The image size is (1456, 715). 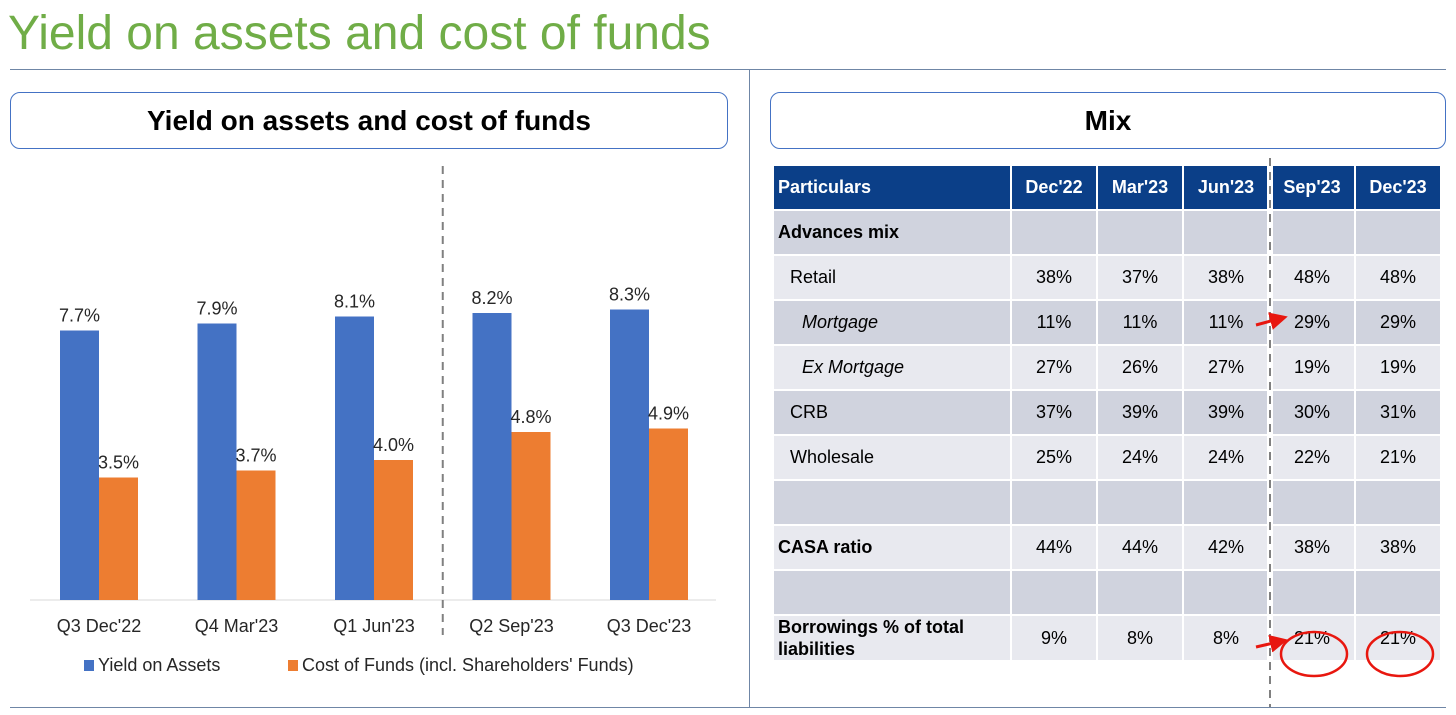 What do you see at coordinates (892, 457) in the screenshot?
I see `mix-row-label: Wholesale` at bounding box center [892, 457].